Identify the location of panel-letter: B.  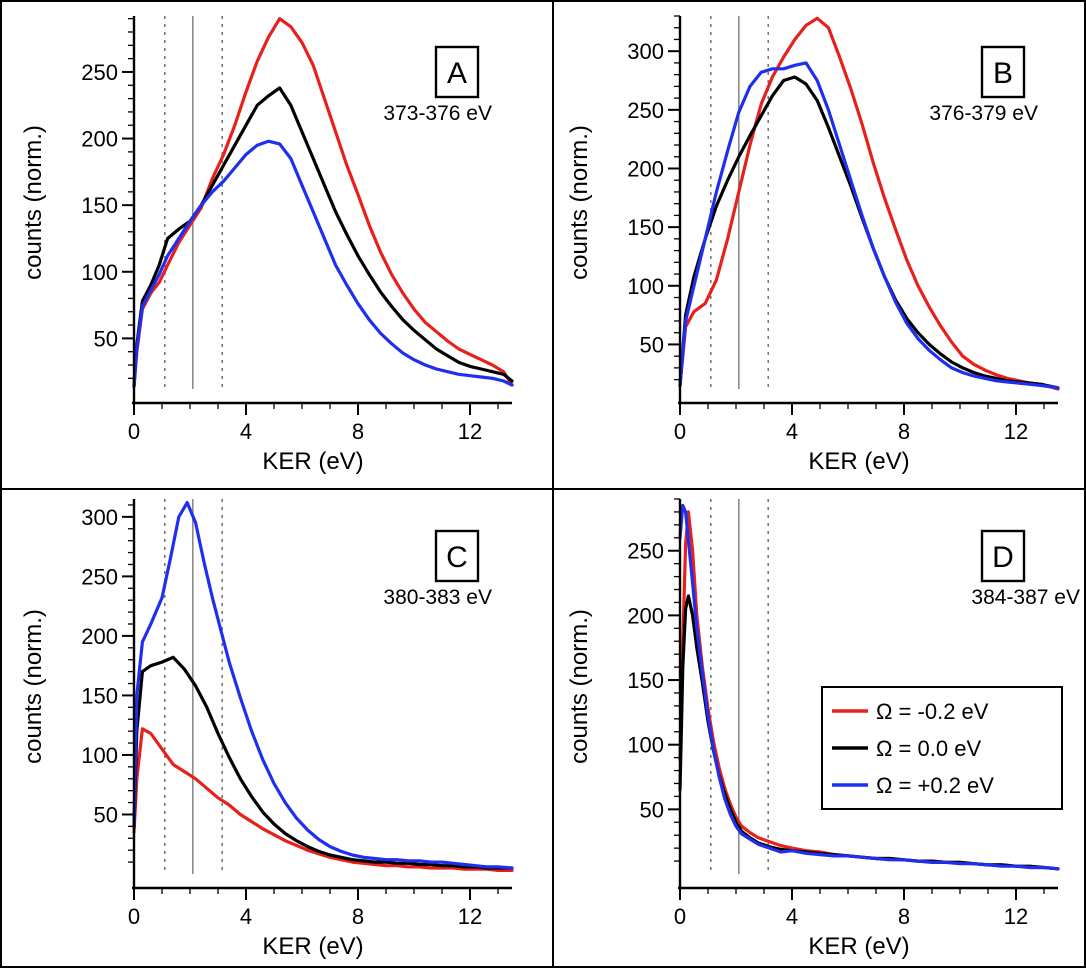
(1003, 73).